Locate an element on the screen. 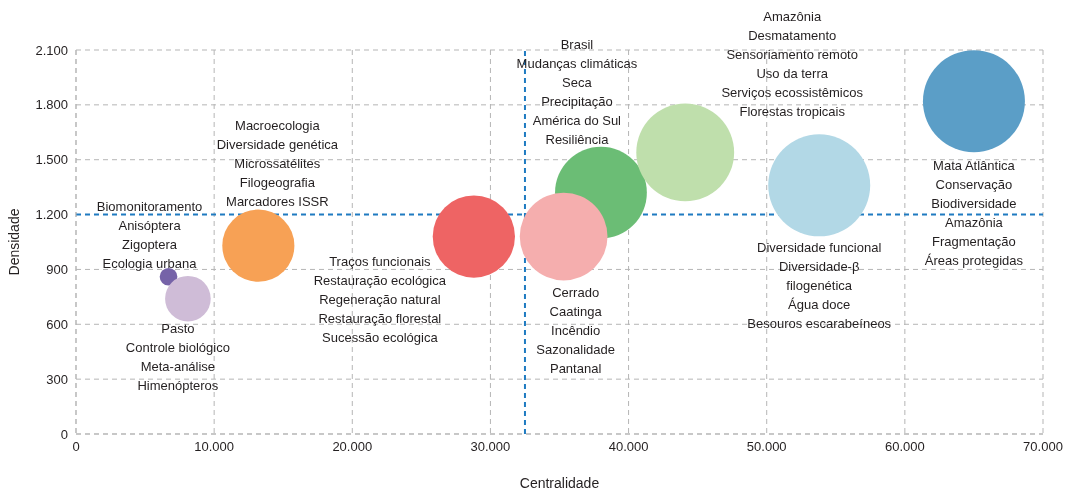  y-tick-label: 900 is located at coordinates (57, 270).